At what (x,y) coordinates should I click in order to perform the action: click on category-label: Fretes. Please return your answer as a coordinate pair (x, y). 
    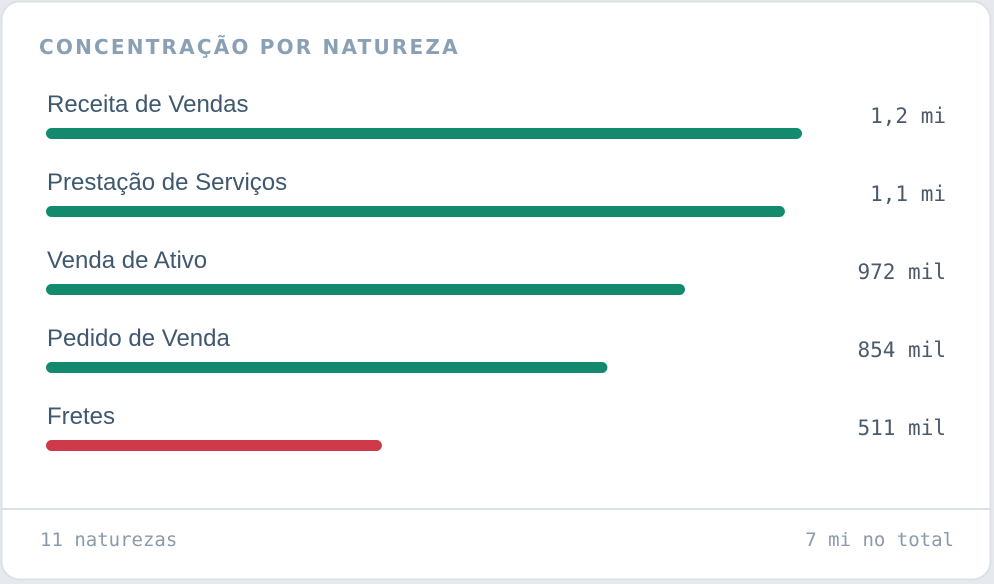
    Looking at the image, I should click on (81, 416).